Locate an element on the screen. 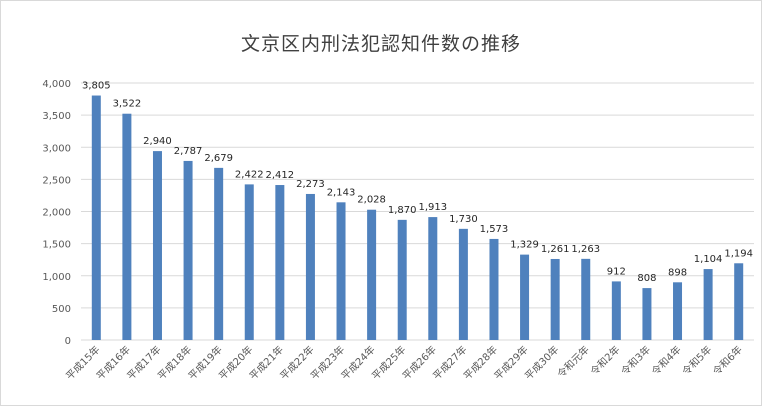  y-tick-label: 4,000 is located at coordinates (56, 84).